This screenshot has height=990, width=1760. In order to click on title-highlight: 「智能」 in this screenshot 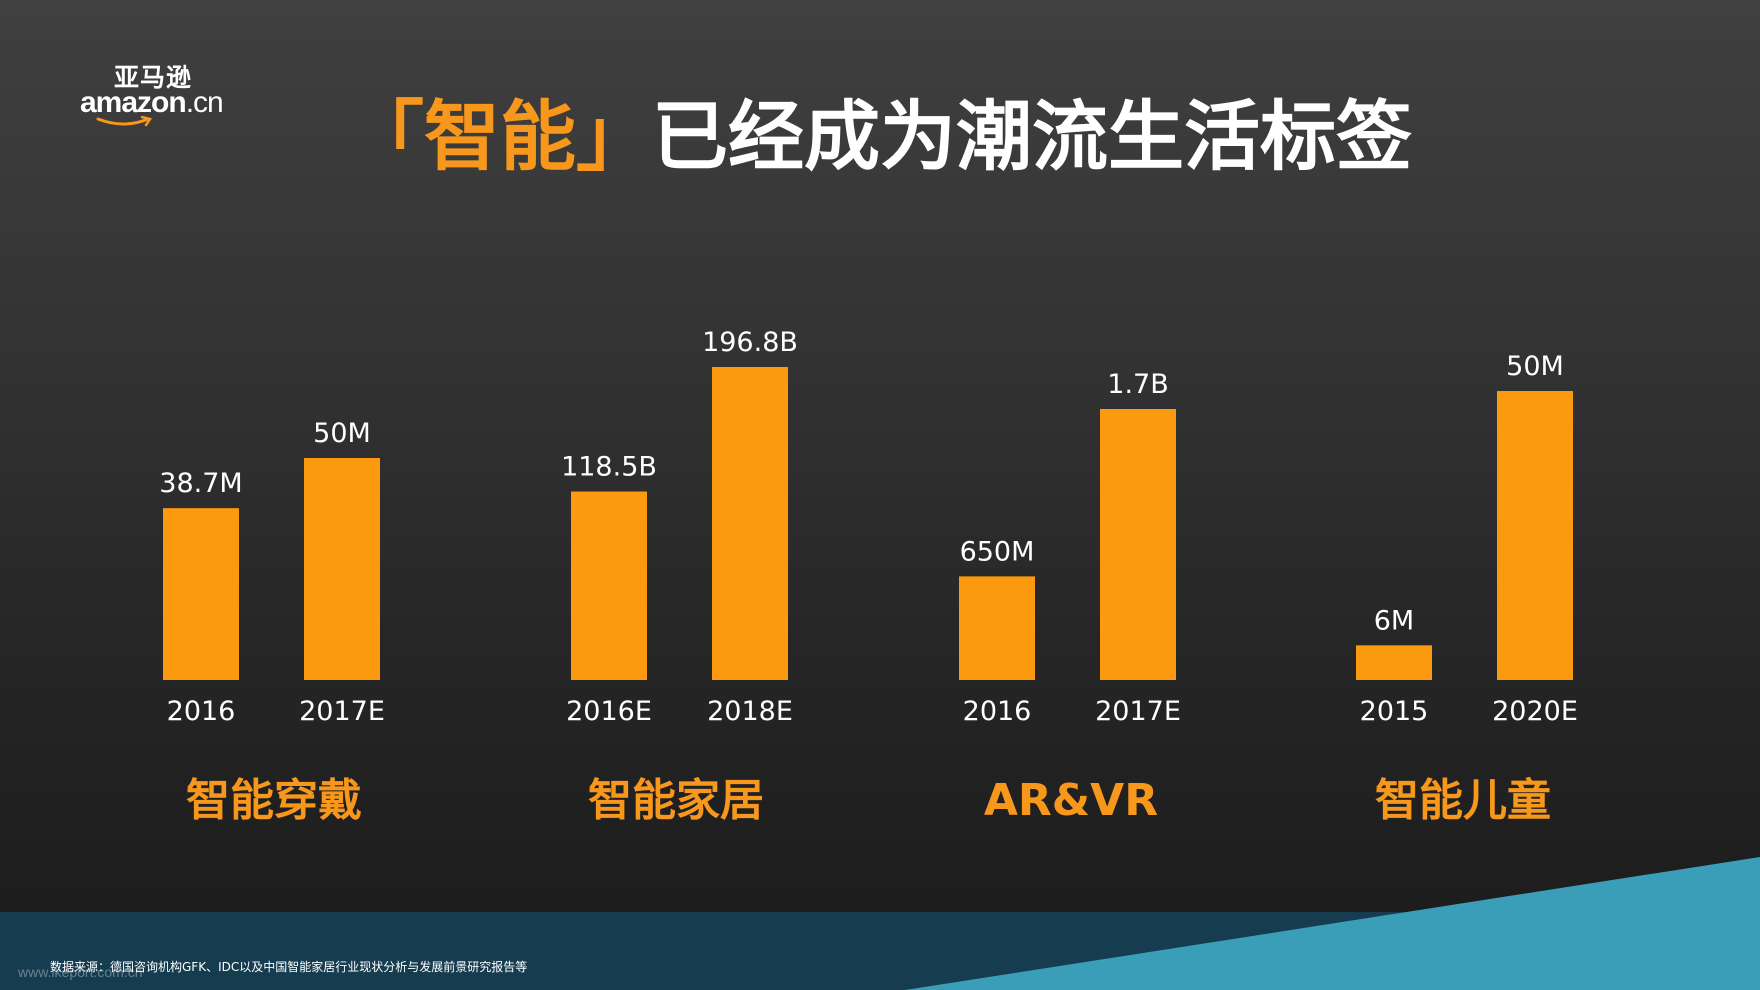, I will do `click(500, 136)`.